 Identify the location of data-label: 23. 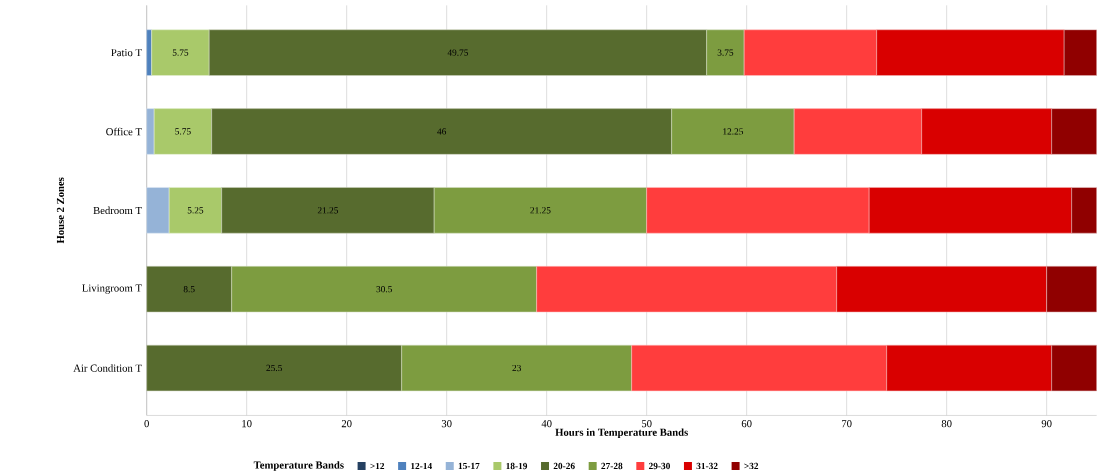
(516, 368).